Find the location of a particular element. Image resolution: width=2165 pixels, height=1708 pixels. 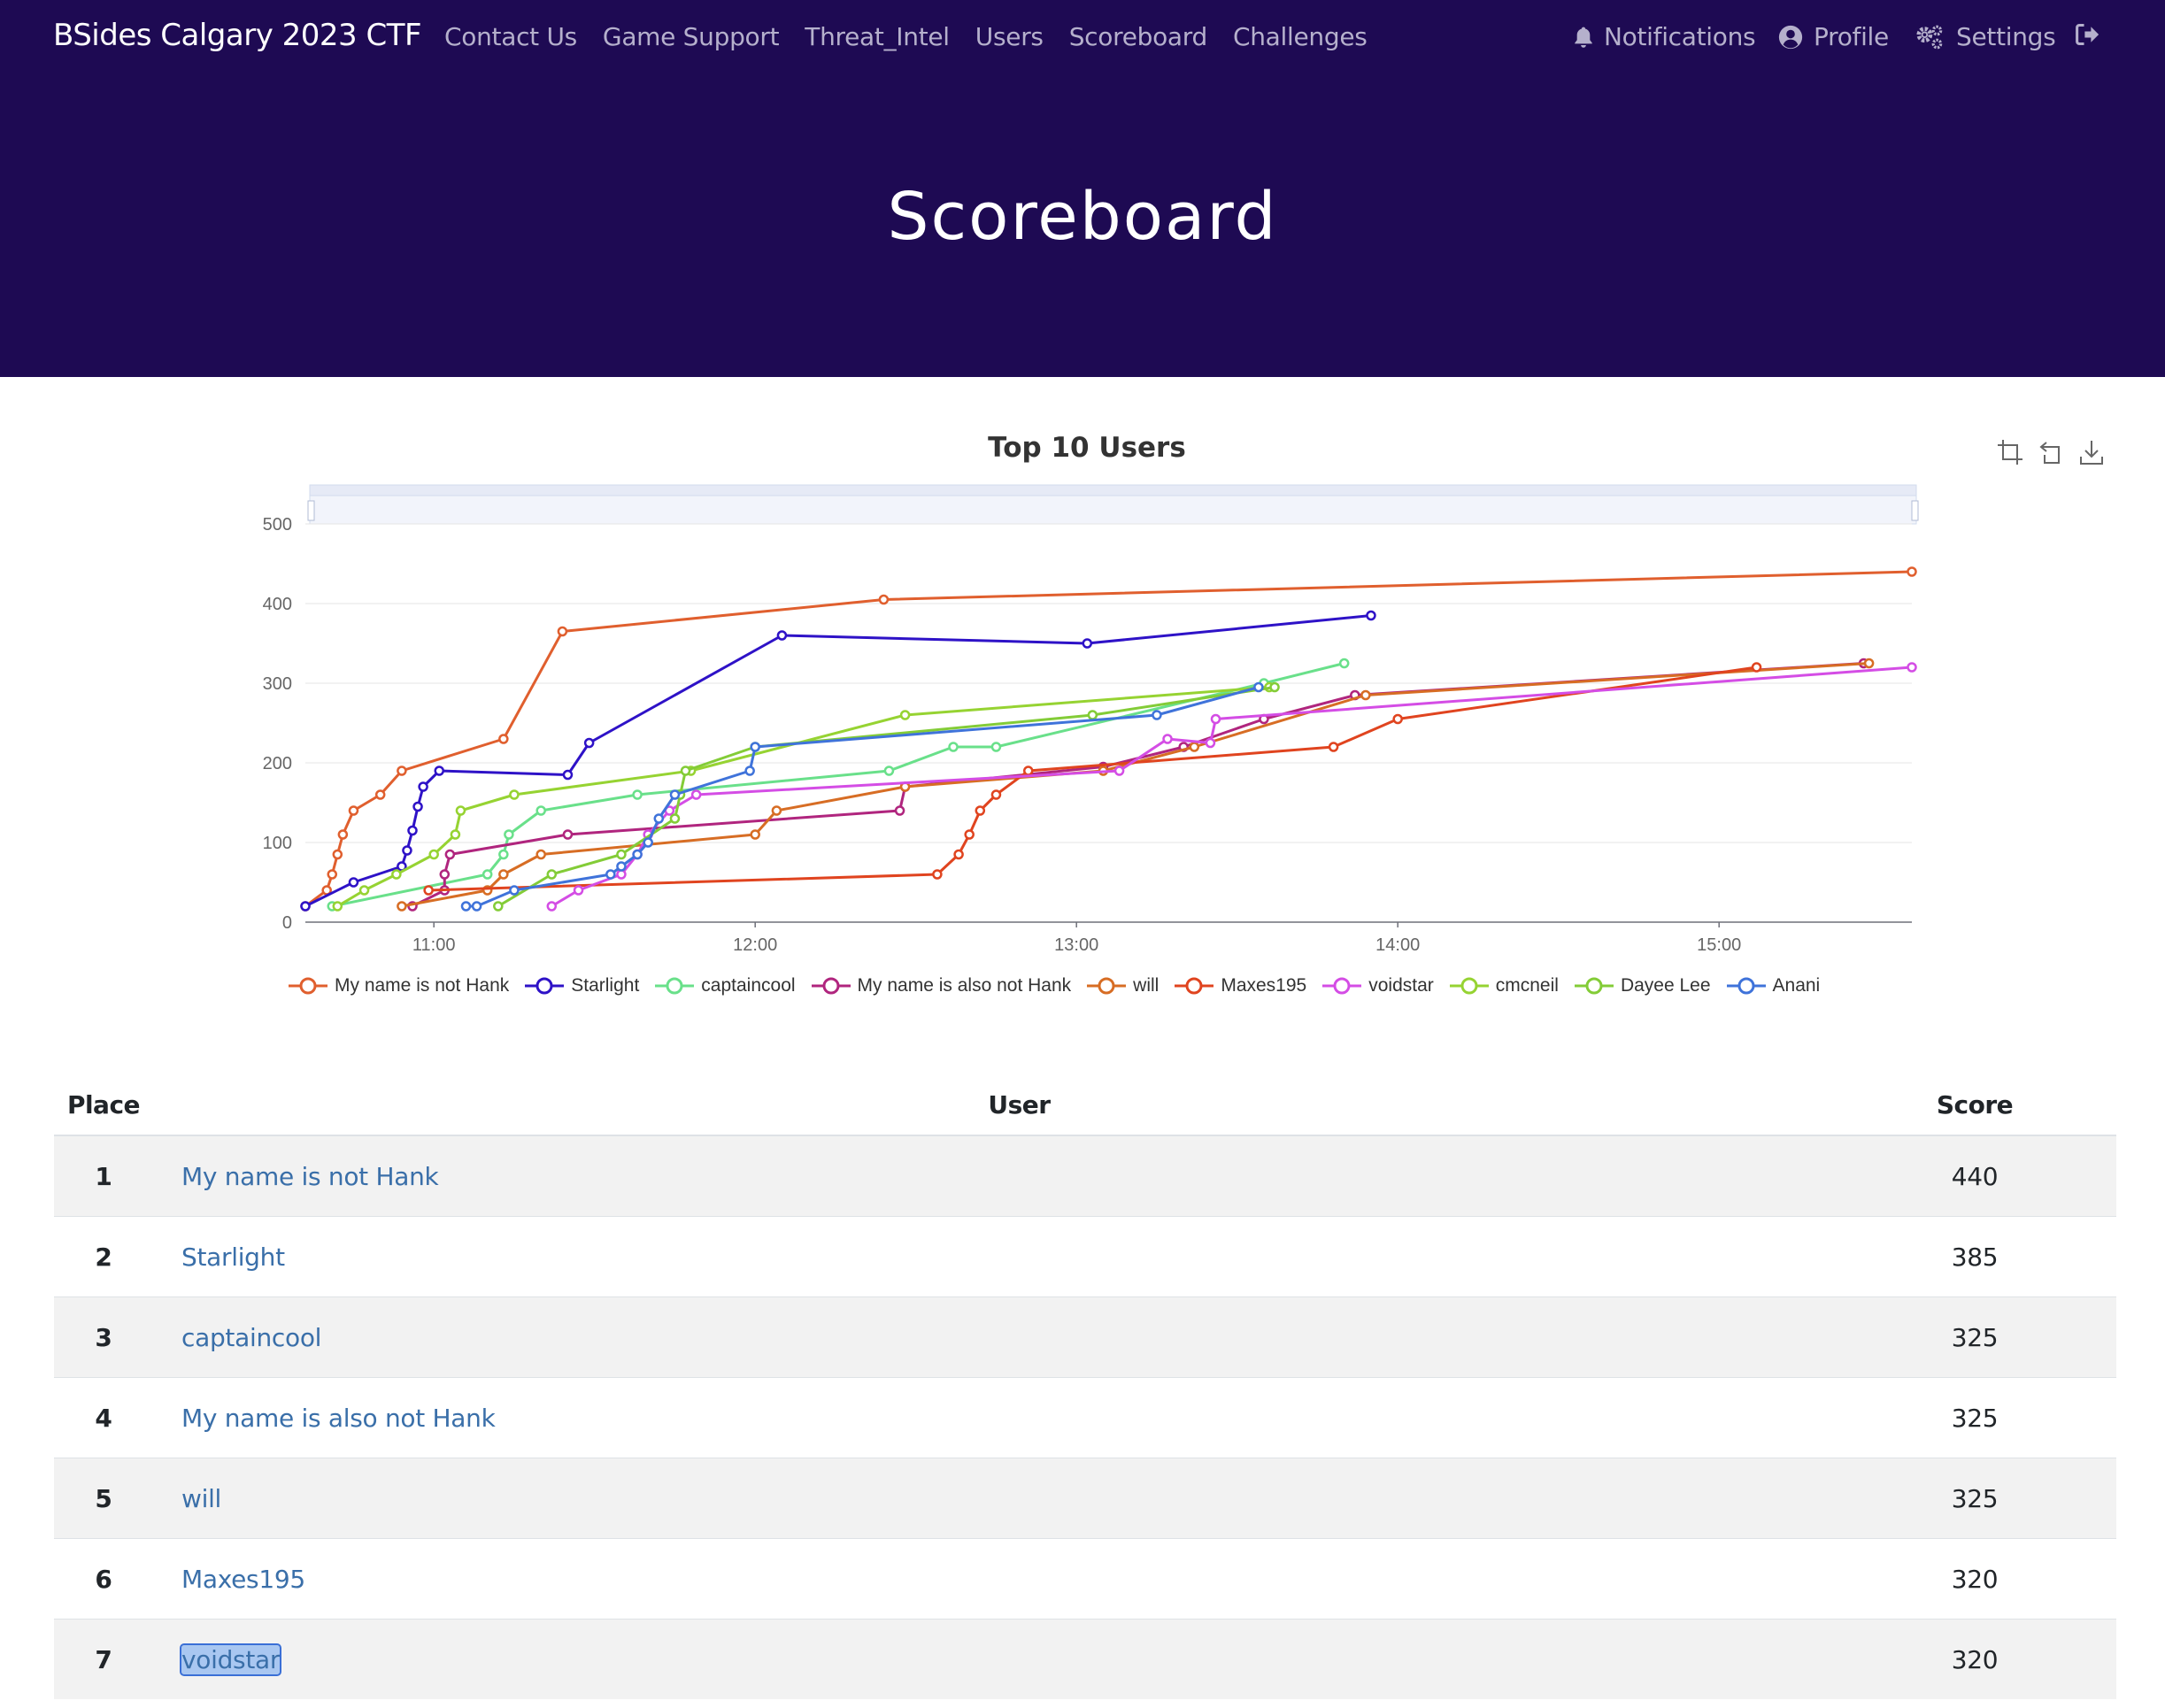

legend-item: My name is also not Hank is located at coordinates (941, 986).